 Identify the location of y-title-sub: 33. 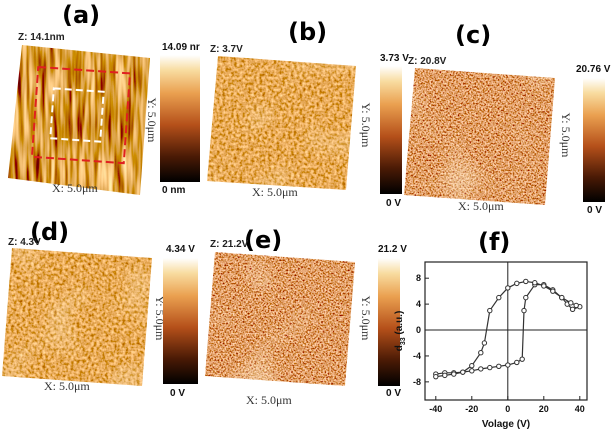
(403, 341).